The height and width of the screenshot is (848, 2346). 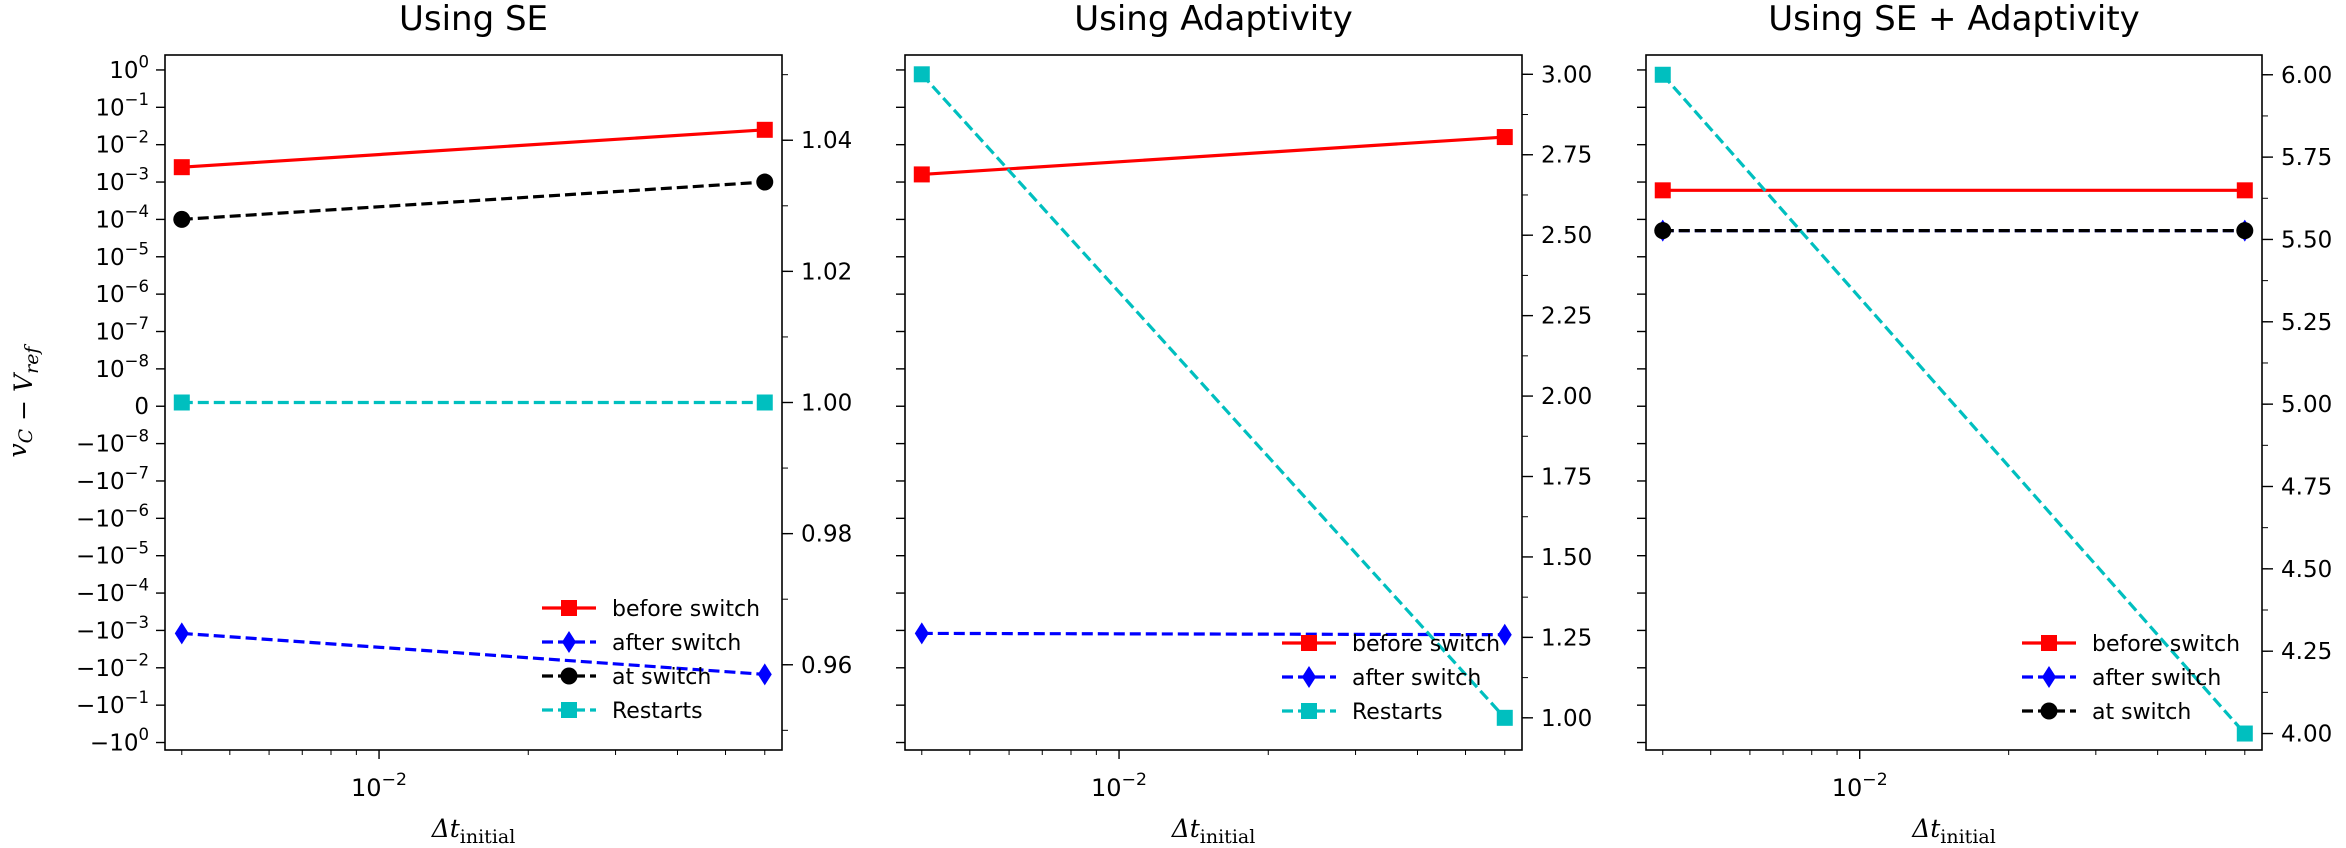 What do you see at coordinates (122, 292) in the screenshot?
I see `panel-1-ytick-left-label: 10⁻⁶` at bounding box center [122, 292].